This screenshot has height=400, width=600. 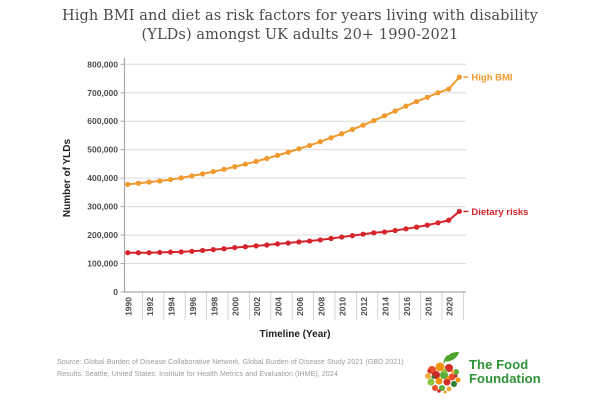 I want to click on y-tick-label: 200,000, so click(x=102, y=235).